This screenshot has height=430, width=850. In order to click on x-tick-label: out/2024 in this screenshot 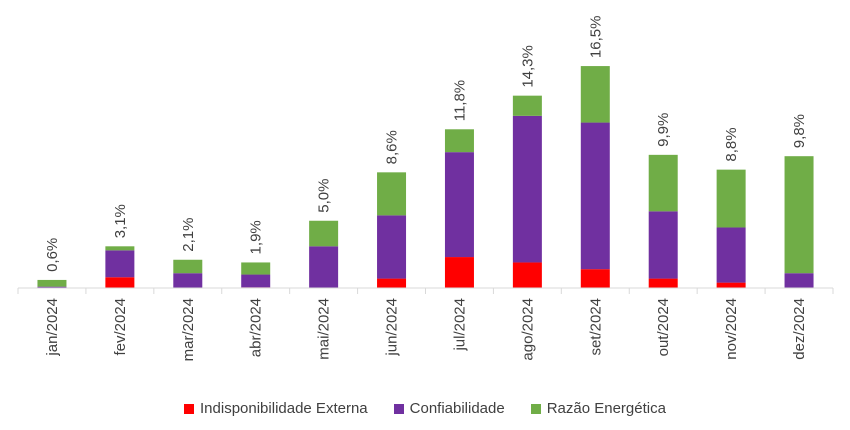, I will do `click(663, 327)`.